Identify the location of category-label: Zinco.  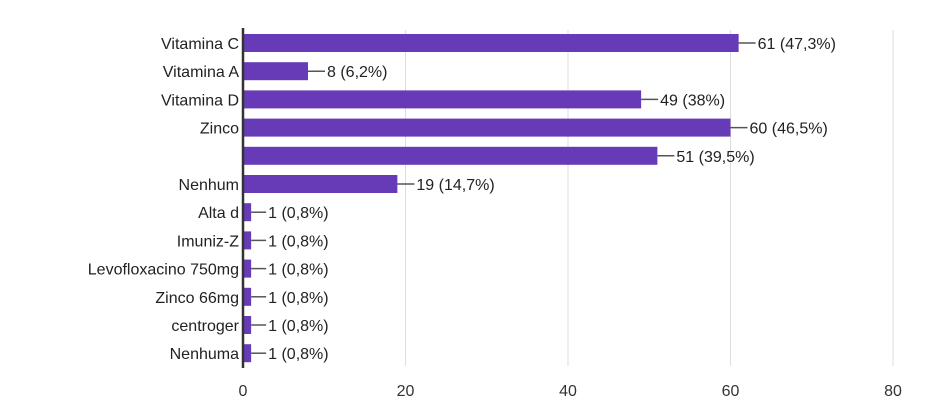
(219, 129).